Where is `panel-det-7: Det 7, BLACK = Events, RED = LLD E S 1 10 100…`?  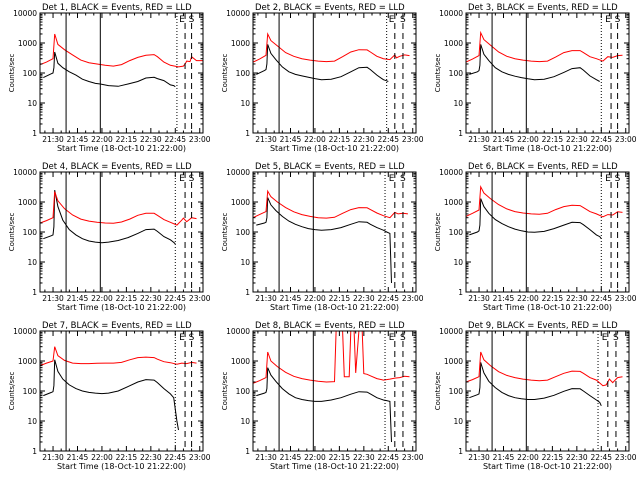
panel-det-7: Det 7, BLACK = Events, RED = LLD E S 1 10 100… is located at coordinates (109, 396).